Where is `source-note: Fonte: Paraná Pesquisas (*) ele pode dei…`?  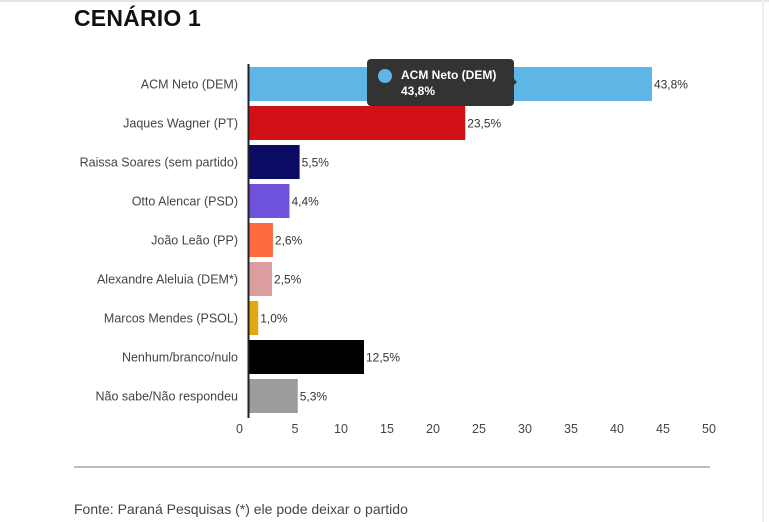 source-note: Fonte: Paraná Pesquisas (*) ele pode dei… is located at coordinates (241, 509).